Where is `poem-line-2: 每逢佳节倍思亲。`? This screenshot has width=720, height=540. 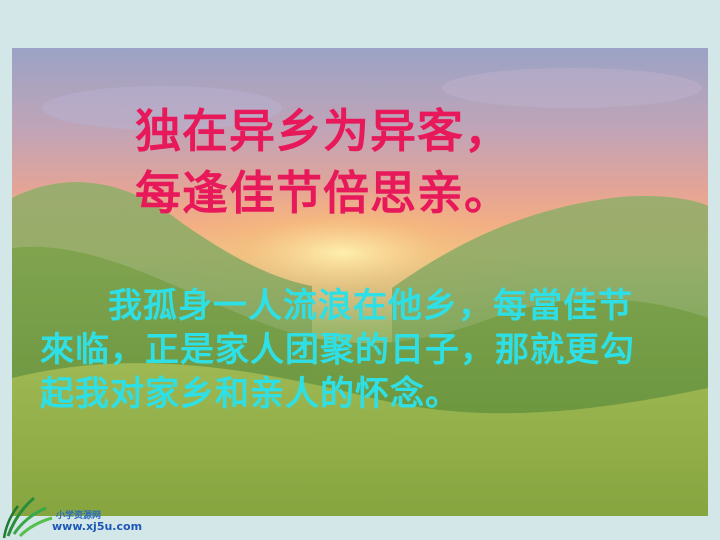 poem-line-2: 每逢佳节倍思亲。 is located at coordinates (323, 193).